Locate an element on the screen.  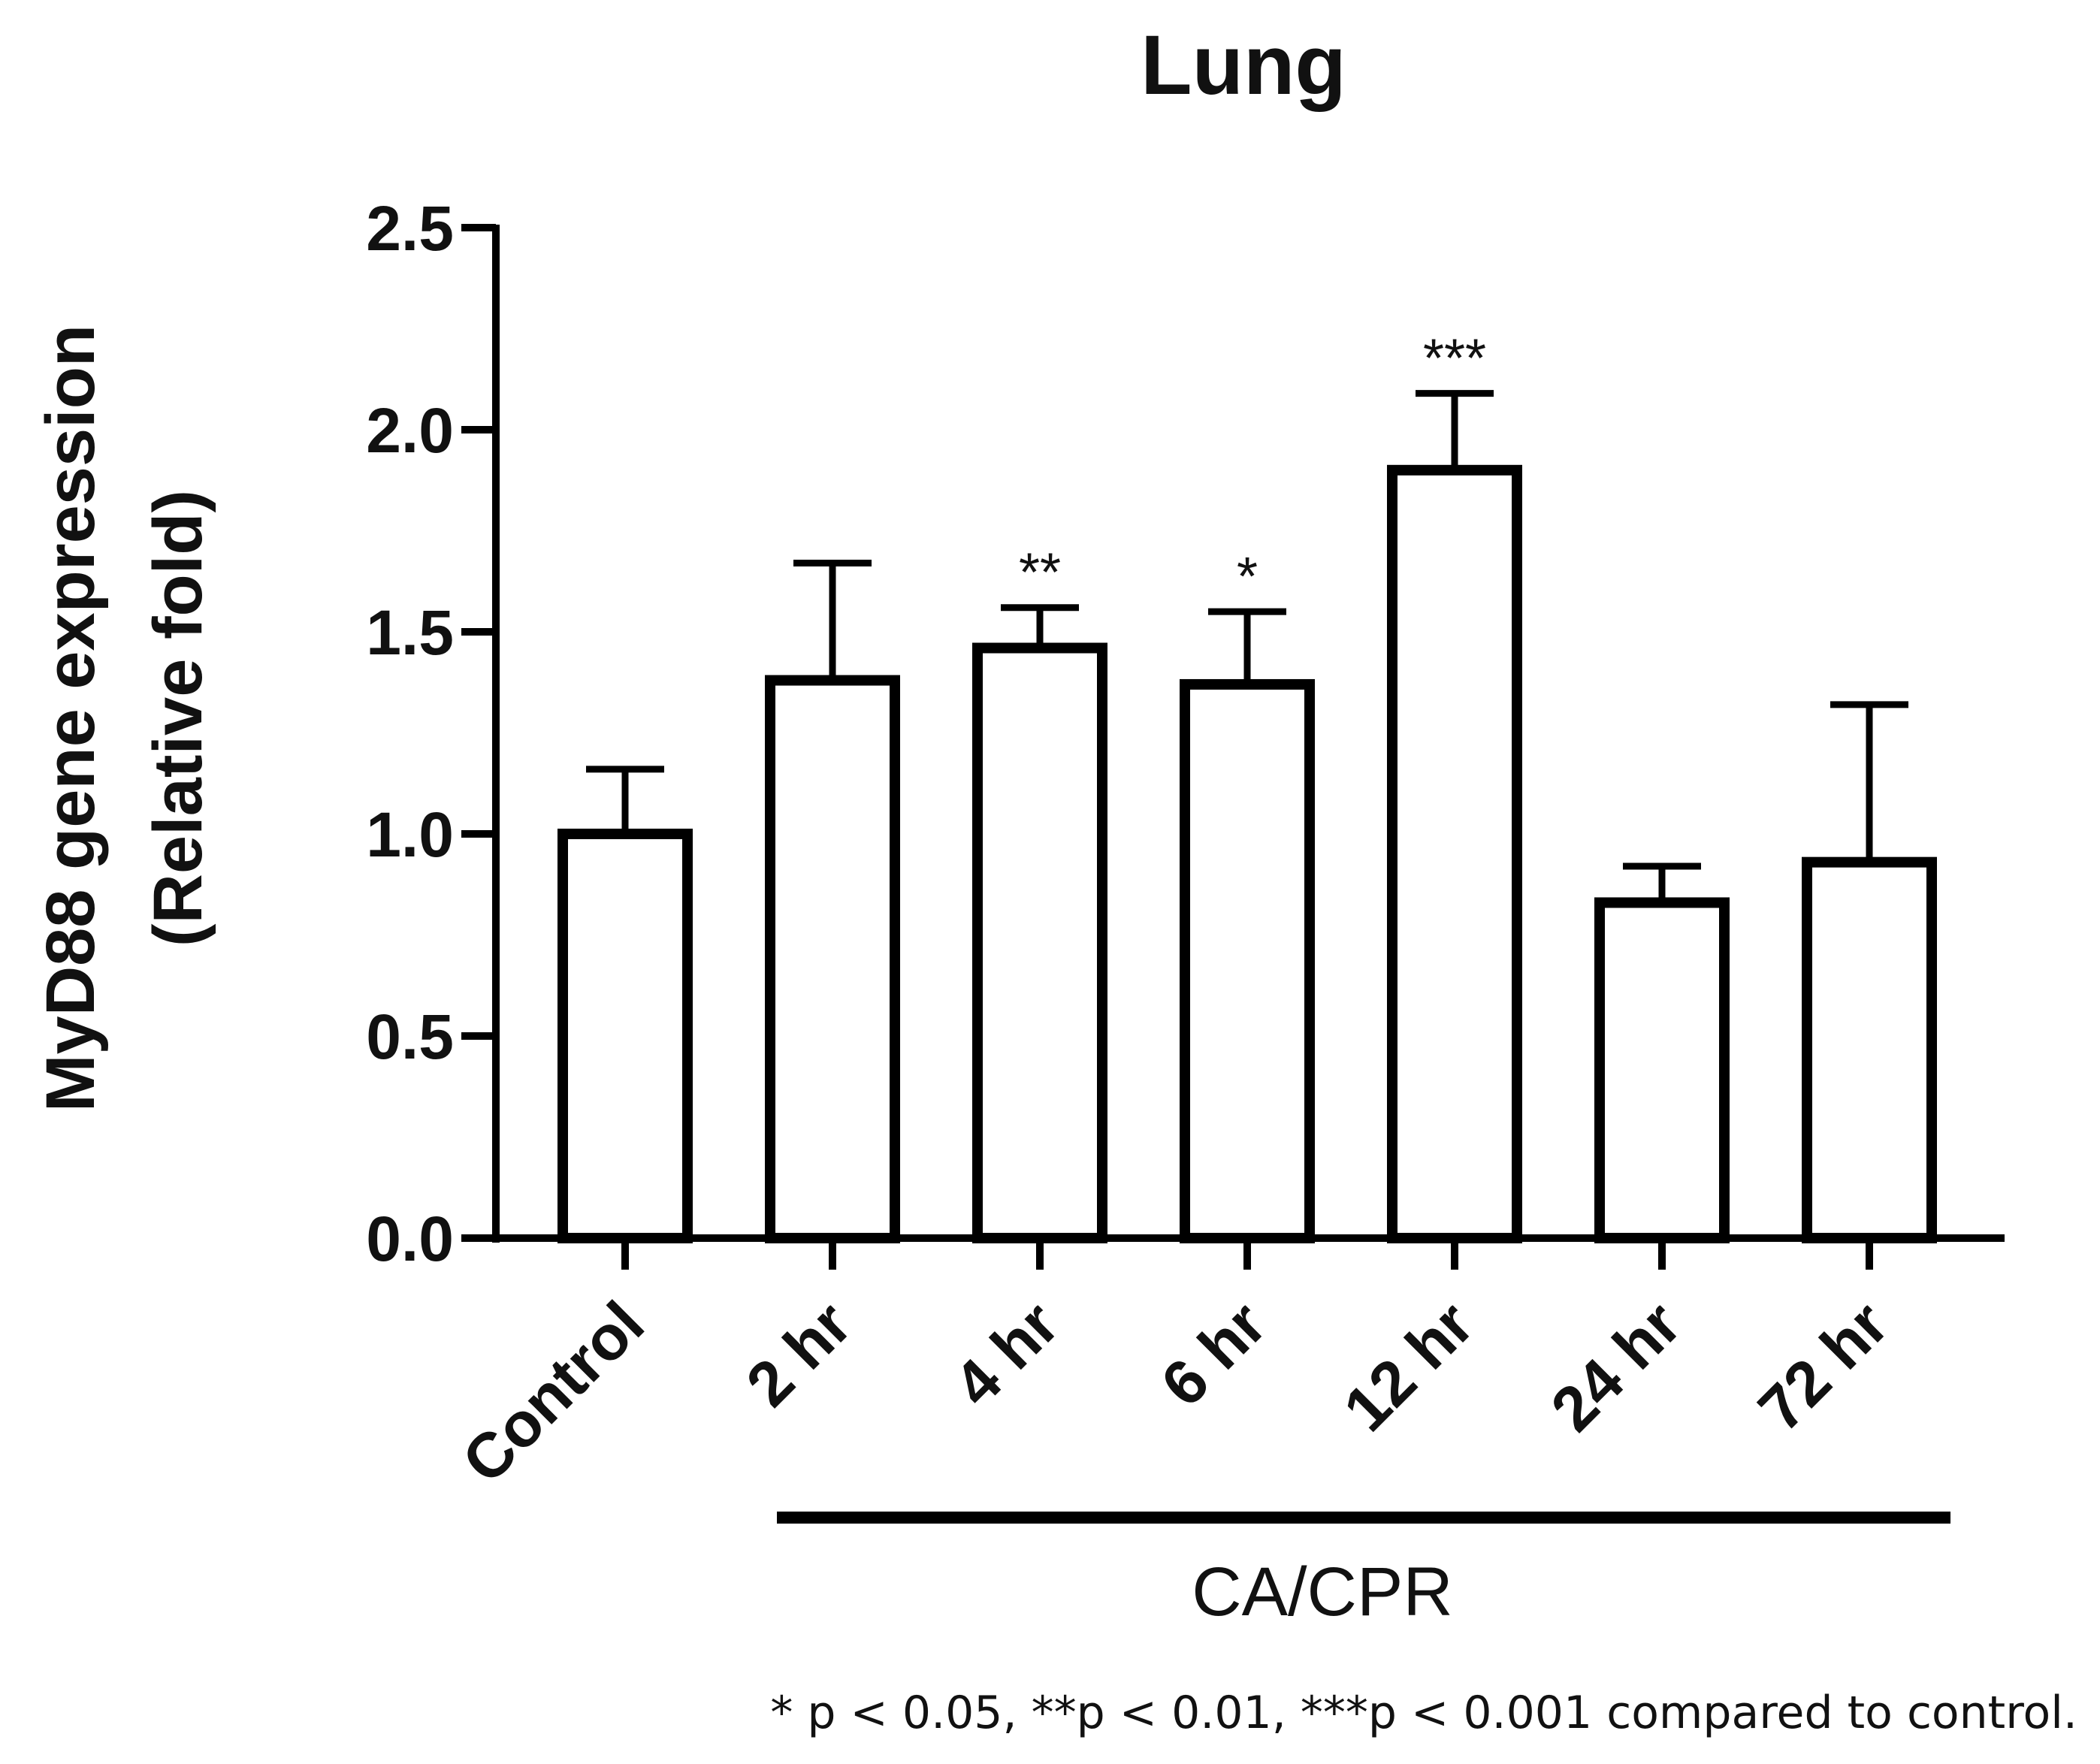
bar-72-hr is located at coordinates (1870, 1050).